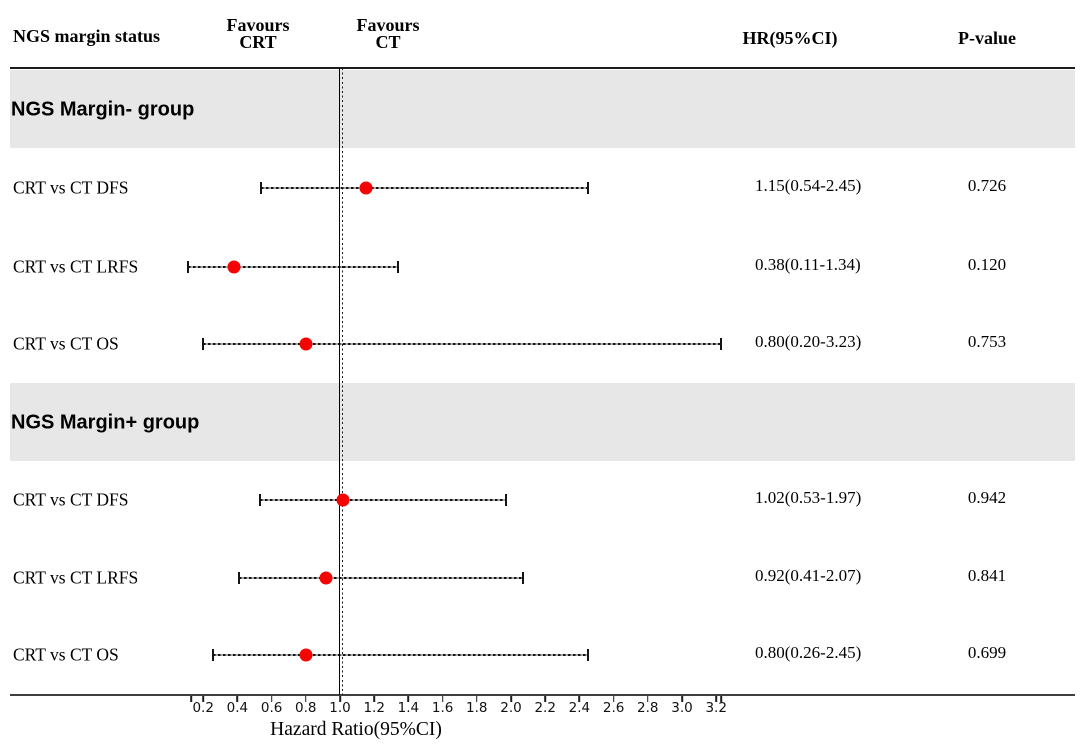 The height and width of the screenshot is (751, 1080). Describe the element at coordinates (258, 25) in the screenshot. I see `favours-crt-line1: Favours` at that location.